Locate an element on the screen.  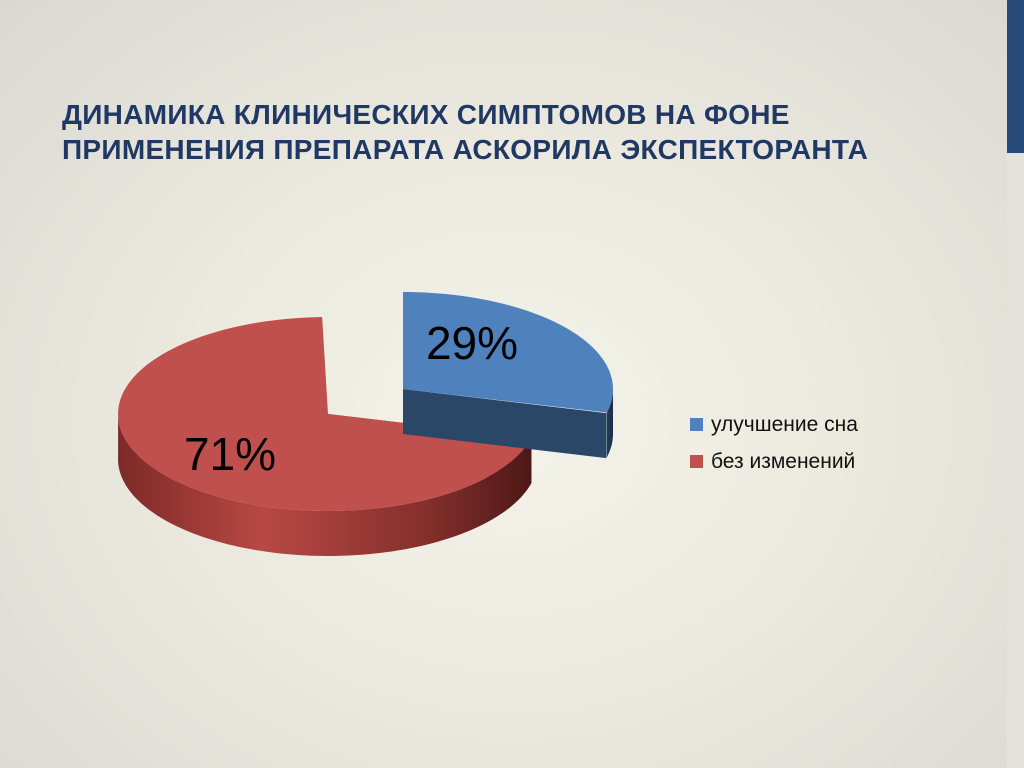
data-label: 29% is located at coordinates (472, 343).